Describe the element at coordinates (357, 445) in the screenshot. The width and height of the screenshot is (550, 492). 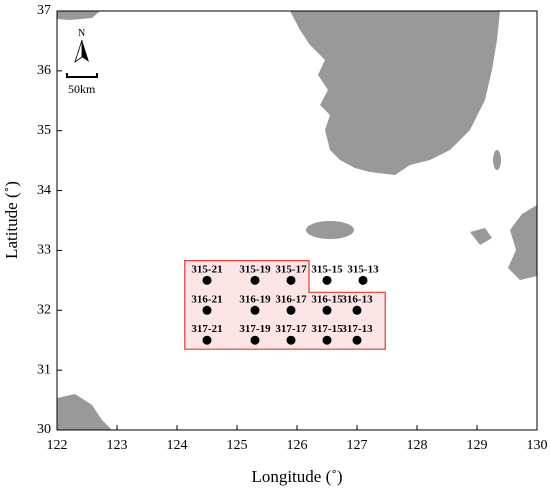
I see `x-tick-label: 127` at that location.